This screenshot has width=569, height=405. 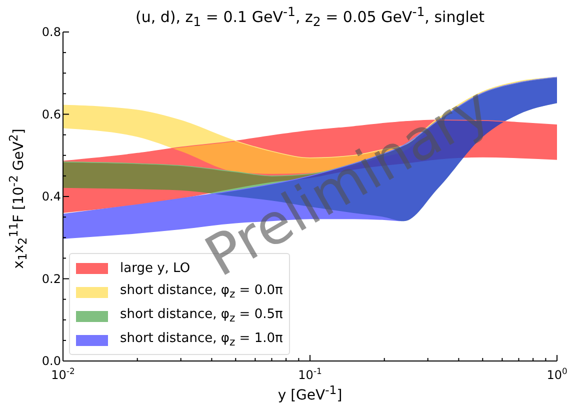 I want to click on x-tick-label: 10$^{-1}$, so click(x=310, y=374).